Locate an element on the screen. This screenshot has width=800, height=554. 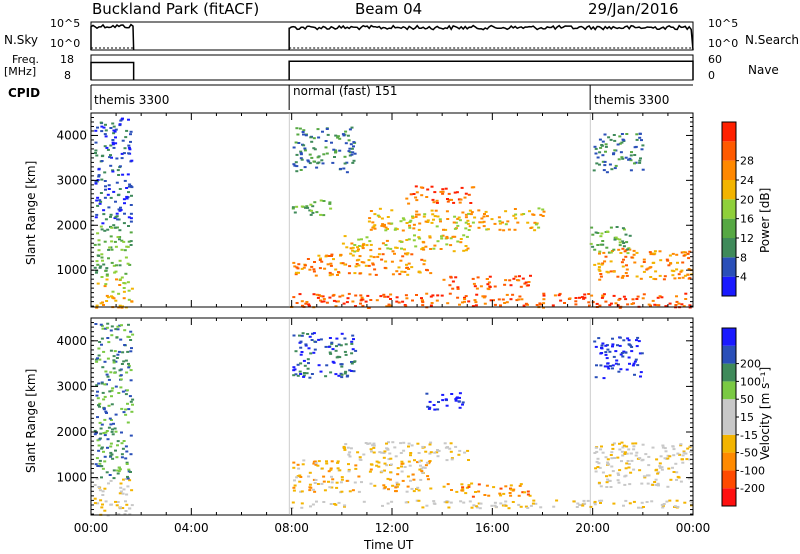
freq-panel-frame is located at coordinates (392, 67).